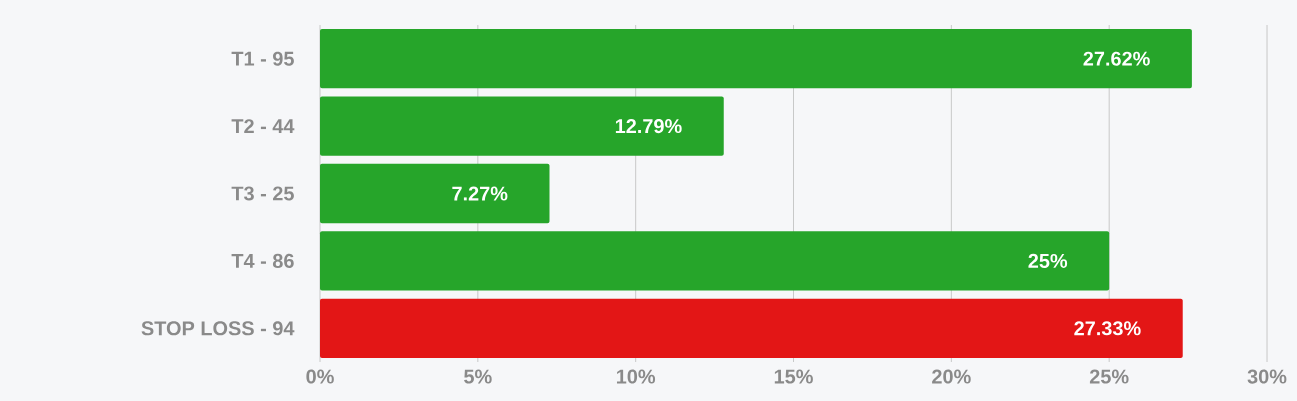 This screenshot has width=1297, height=401. Describe the element at coordinates (218, 328) in the screenshot. I see `y-tick-label: STOP LOSS - 94` at that location.